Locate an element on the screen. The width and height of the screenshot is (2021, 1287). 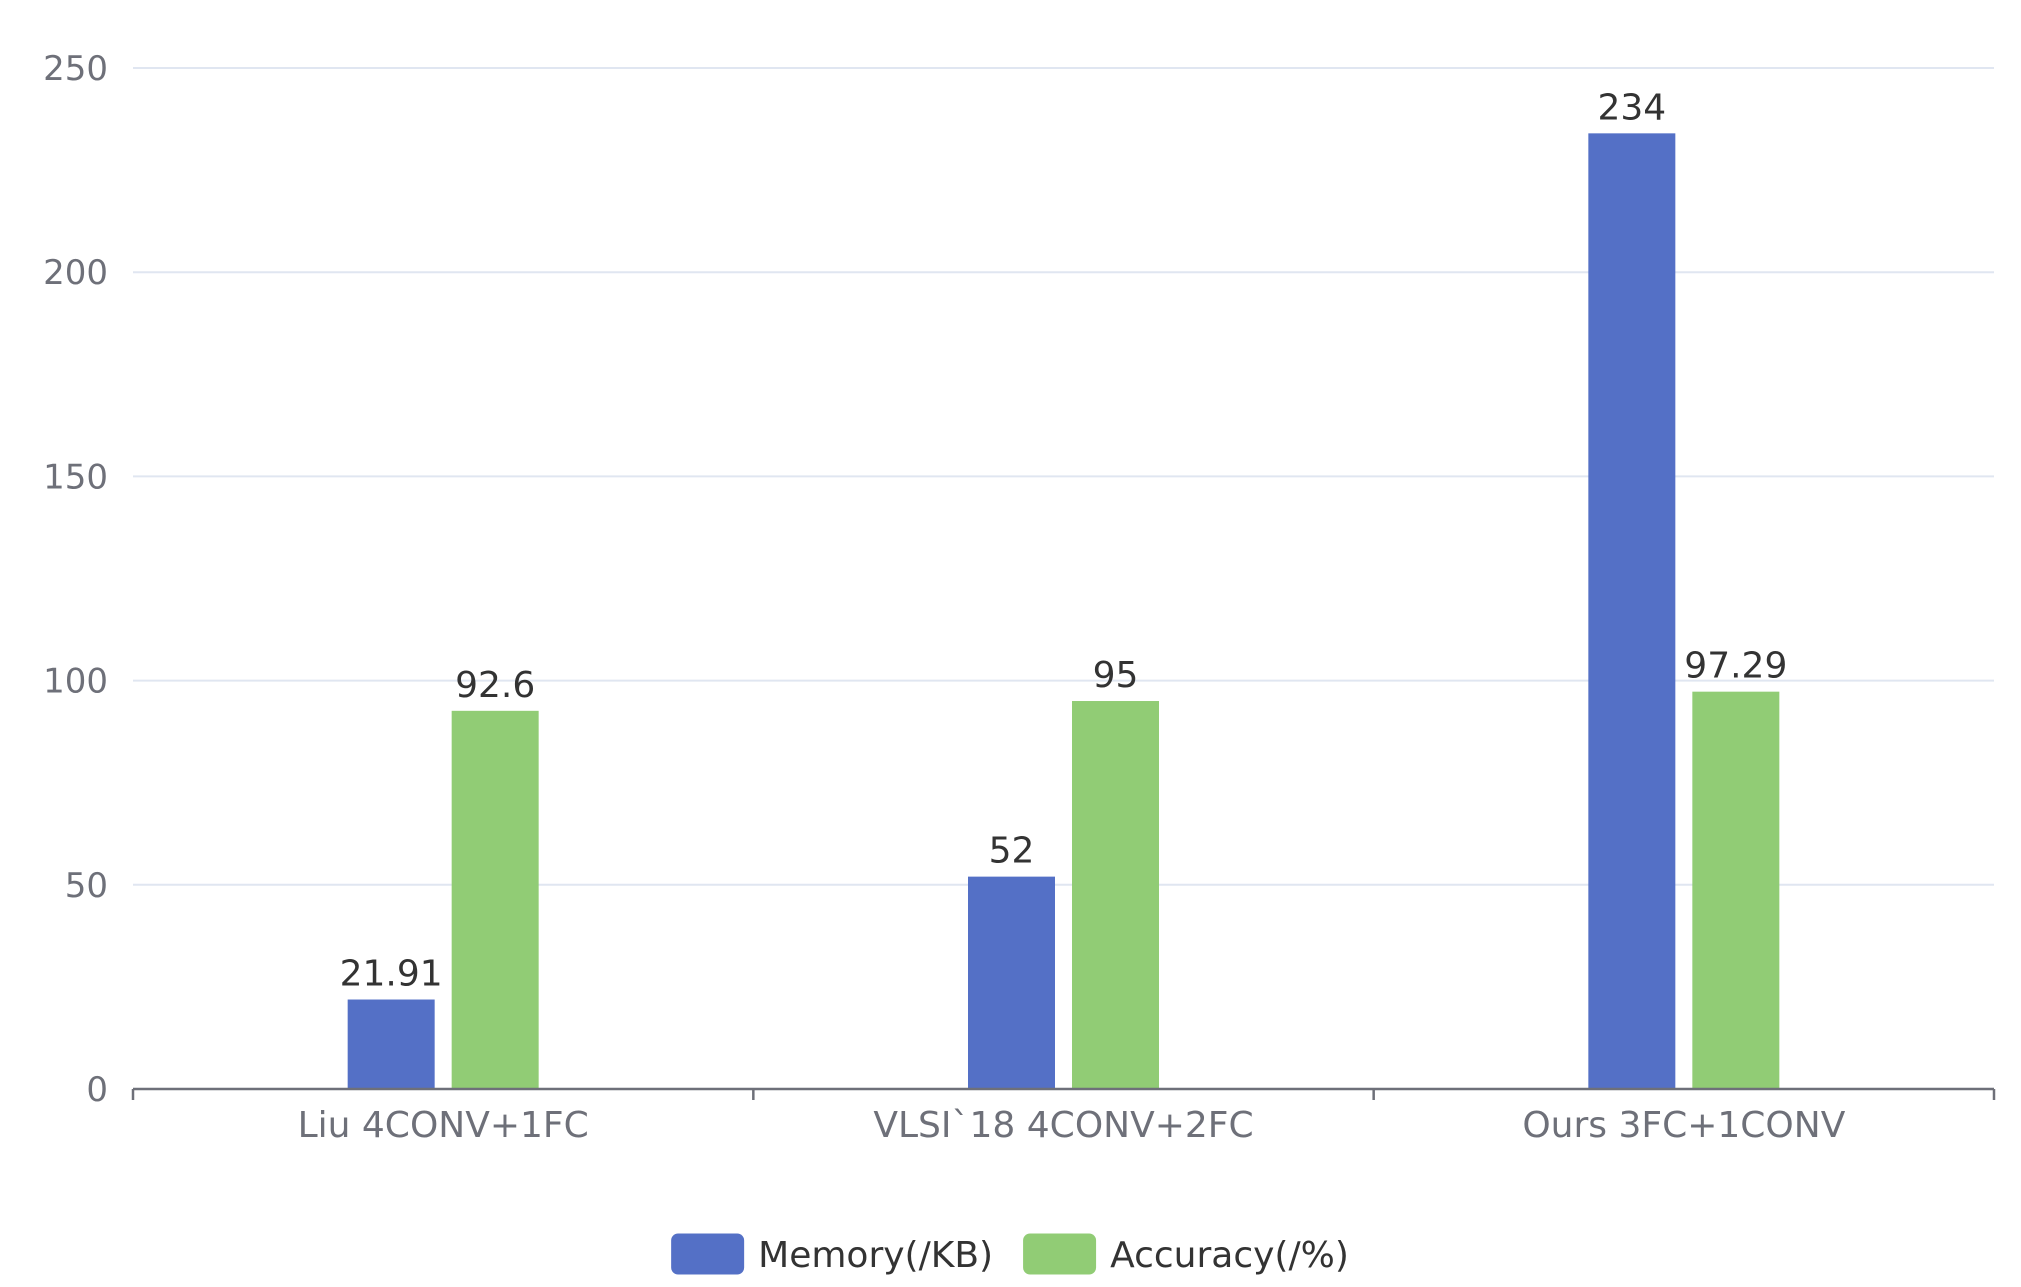
y-tick-label: 150 is located at coordinates (75, 477).